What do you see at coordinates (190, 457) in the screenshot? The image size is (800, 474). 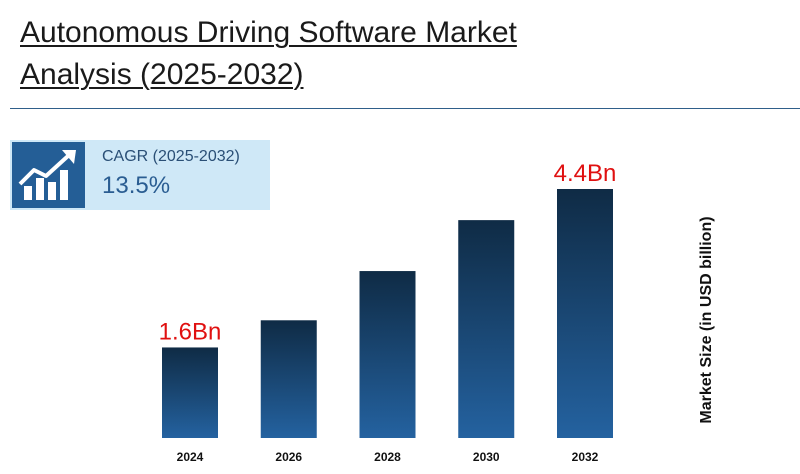 I see `x-tick-label: 2024` at bounding box center [190, 457].